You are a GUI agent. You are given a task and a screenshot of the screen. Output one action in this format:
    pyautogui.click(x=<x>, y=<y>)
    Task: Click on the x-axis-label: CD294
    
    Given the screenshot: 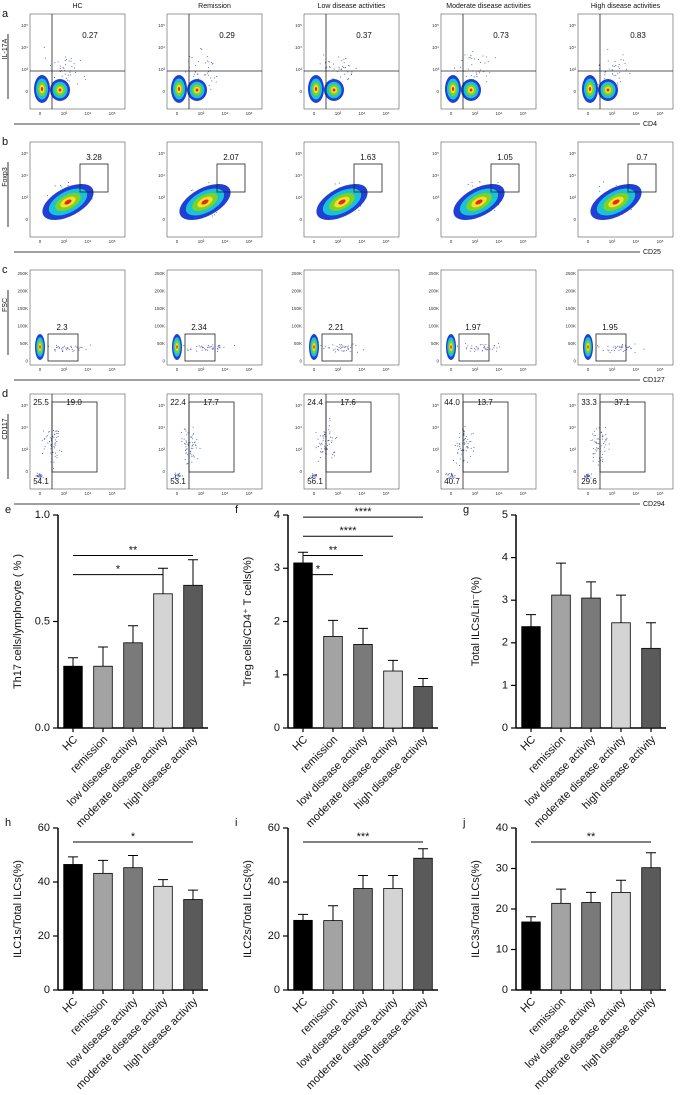 What is the action you would take?
    pyautogui.click(x=654, y=504)
    